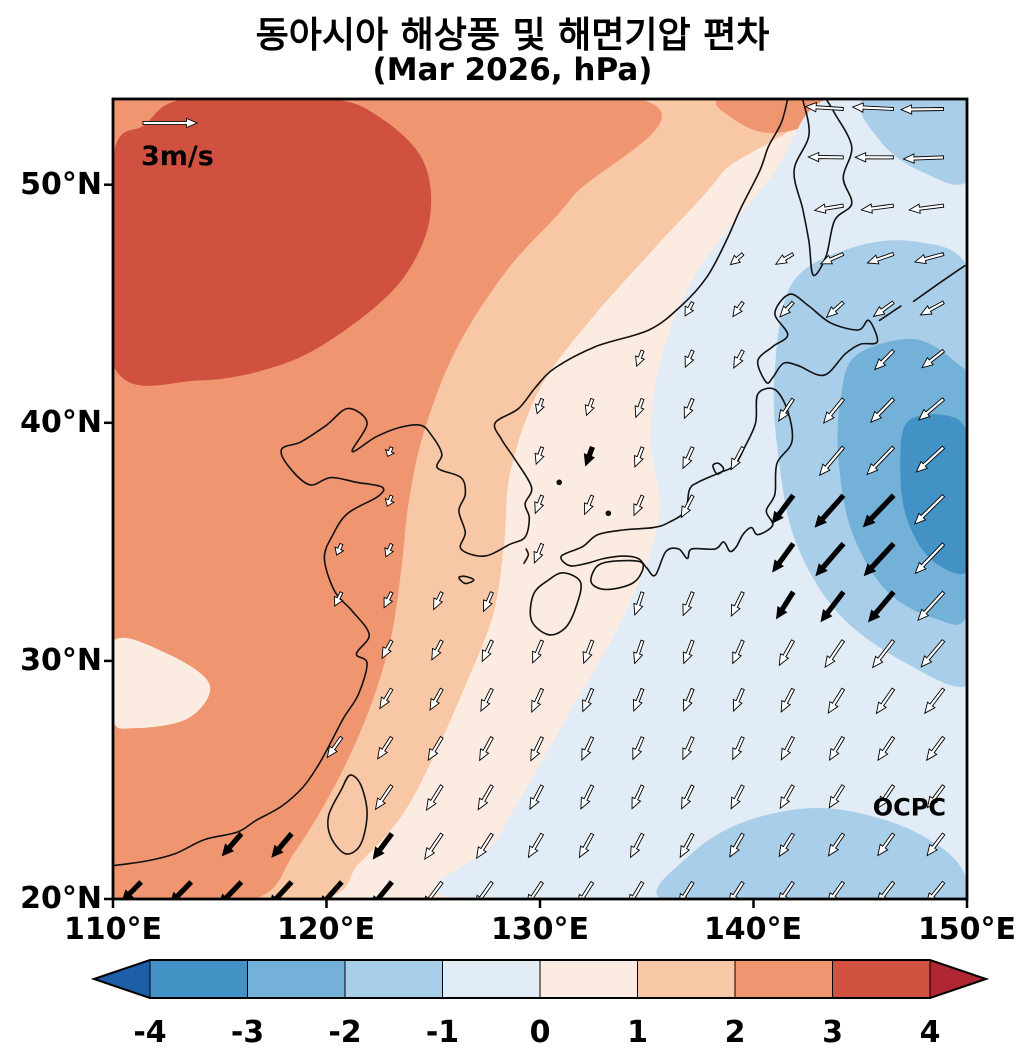 This screenshot has width=1025, height=1051. Describe the element at coordinates (149, 1032) in the screenshot. I see `colorbar-tick-label: -4` at that location.